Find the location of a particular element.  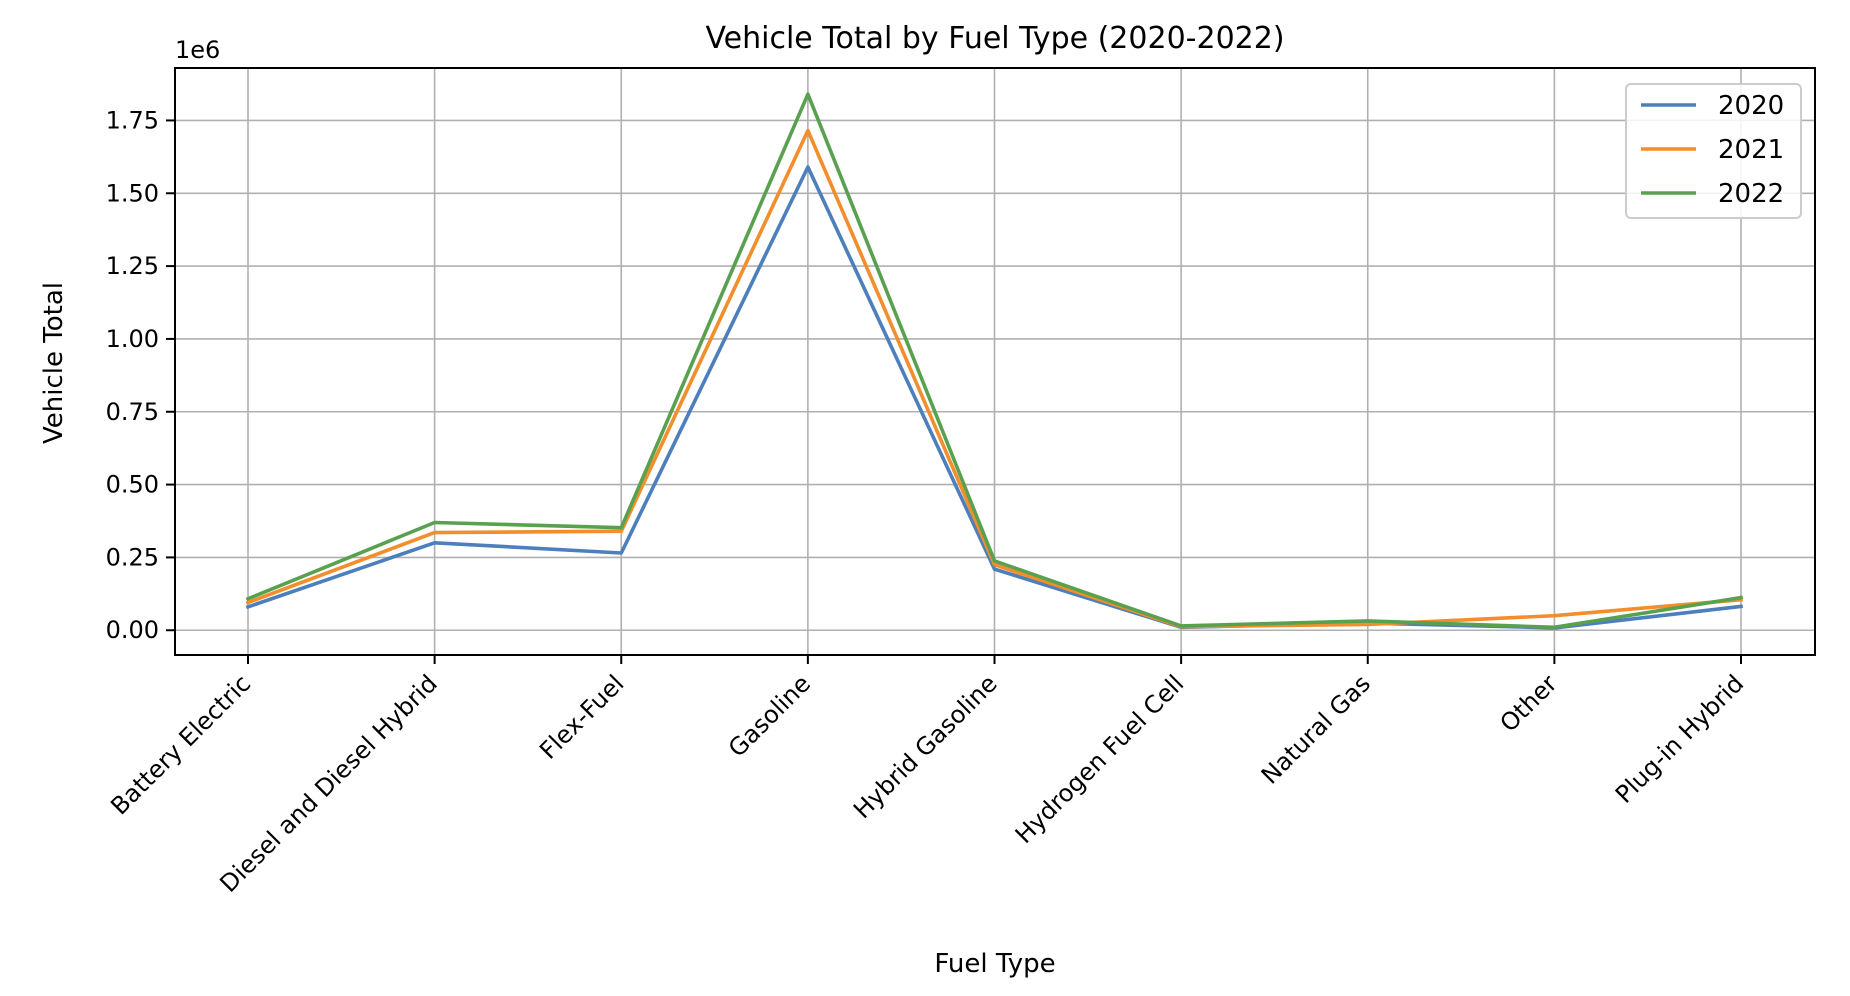

y-axis-offset-label: 1e6 is located at coordinates (197, 50).